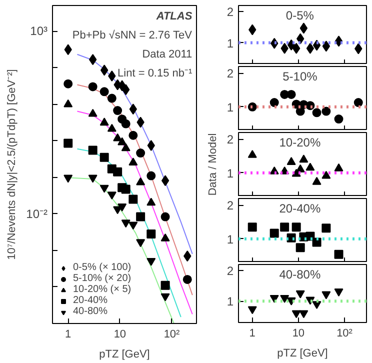  Describe the element at coordinates (174, 16) in the screenshot. I see `annotation: ATLAS` at that location.